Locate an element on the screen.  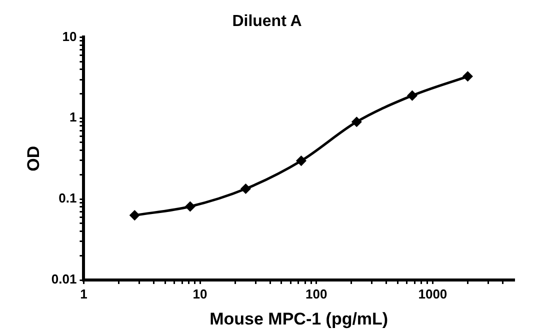
y-tick-label: 0.01 is located at coordinates (64, 279).